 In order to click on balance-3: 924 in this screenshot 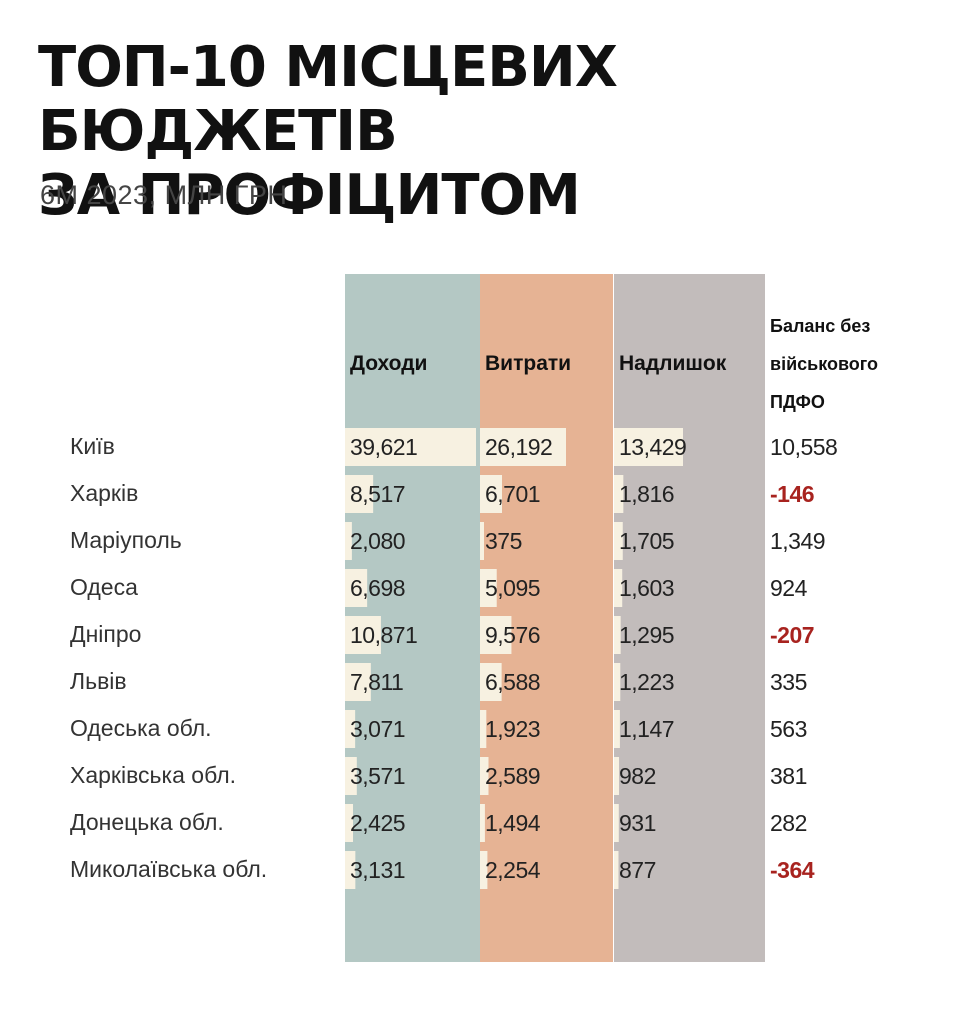, I will do `click(789, 588)`.